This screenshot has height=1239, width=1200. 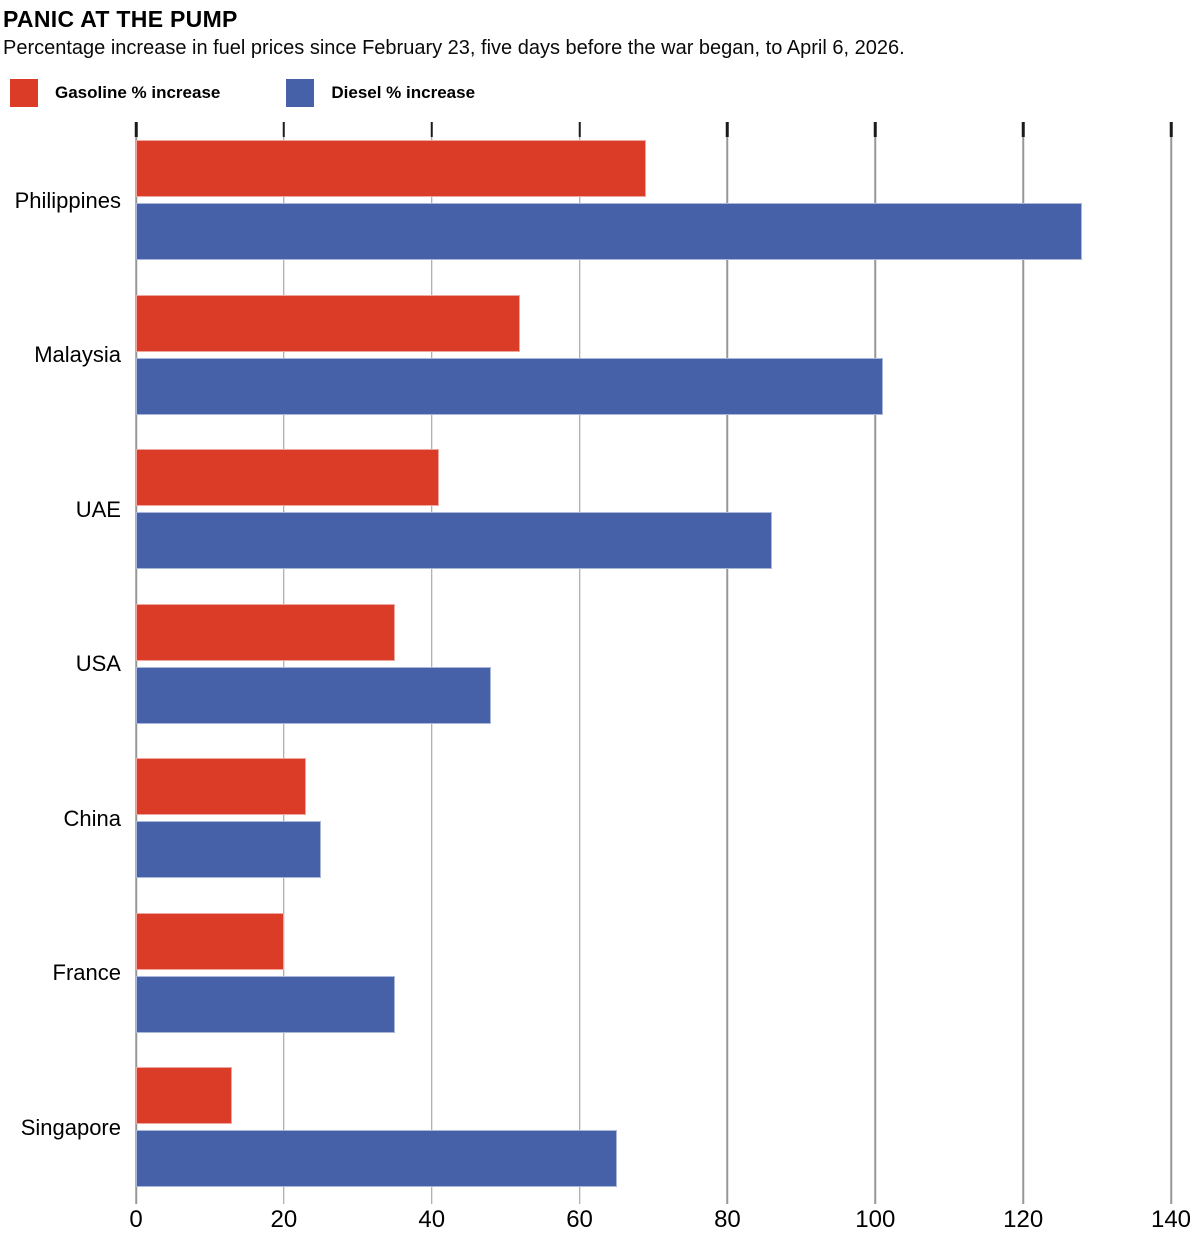 What do you see at coordinates (228, 849) in the screenshot?
I see `bar-diesel-china` at bounding box center [228, 849].